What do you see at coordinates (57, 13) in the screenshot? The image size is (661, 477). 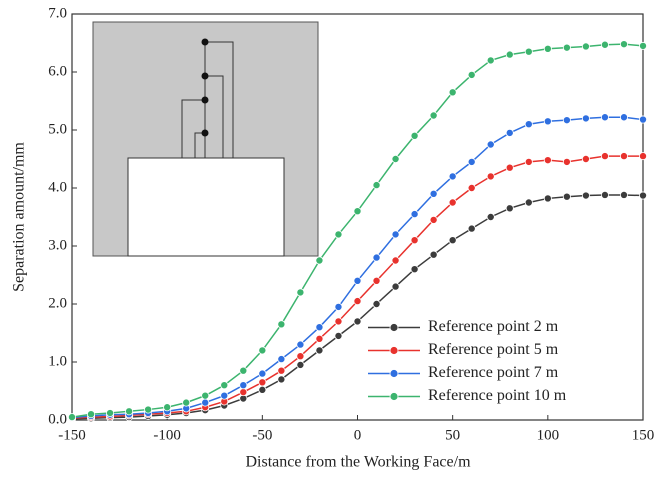 I see `y-tick-label: 7.0` at bounding box center [57, 13].